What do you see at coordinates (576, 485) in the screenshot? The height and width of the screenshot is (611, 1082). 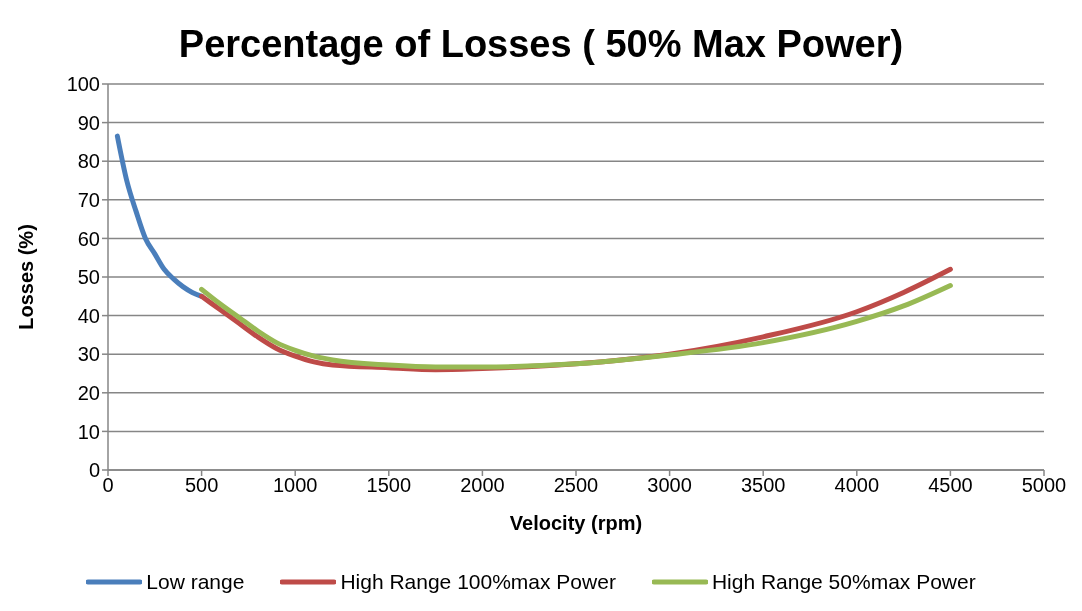 I see `x-tick-label: 2500` at bounding box center [576, 485].